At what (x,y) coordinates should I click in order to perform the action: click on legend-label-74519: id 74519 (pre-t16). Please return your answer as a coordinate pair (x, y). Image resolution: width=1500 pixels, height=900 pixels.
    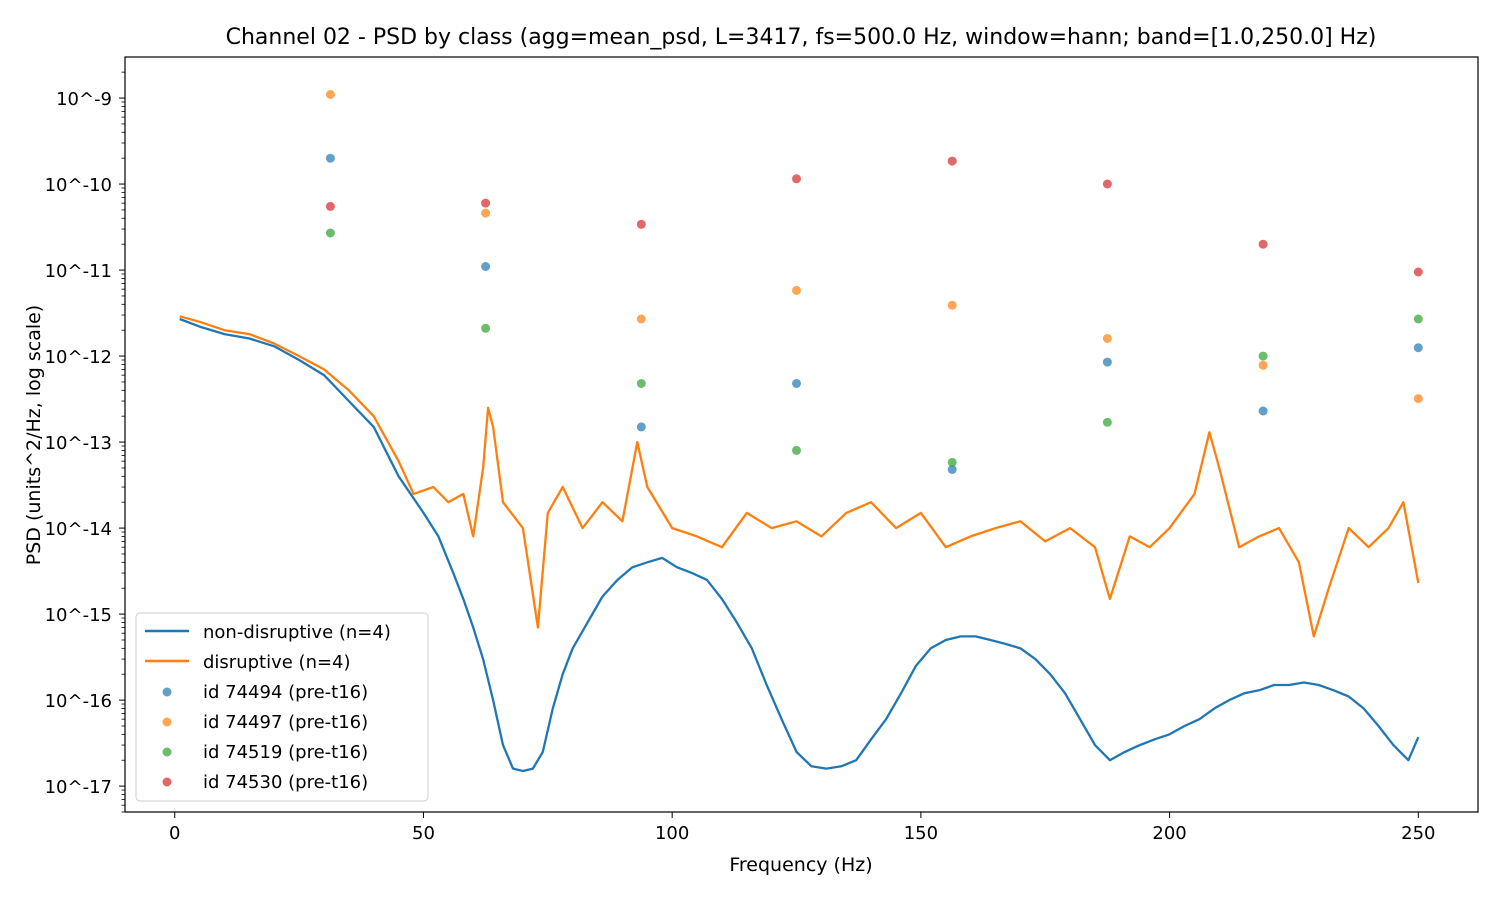
    Looking at the image, I should click on (285, 752).